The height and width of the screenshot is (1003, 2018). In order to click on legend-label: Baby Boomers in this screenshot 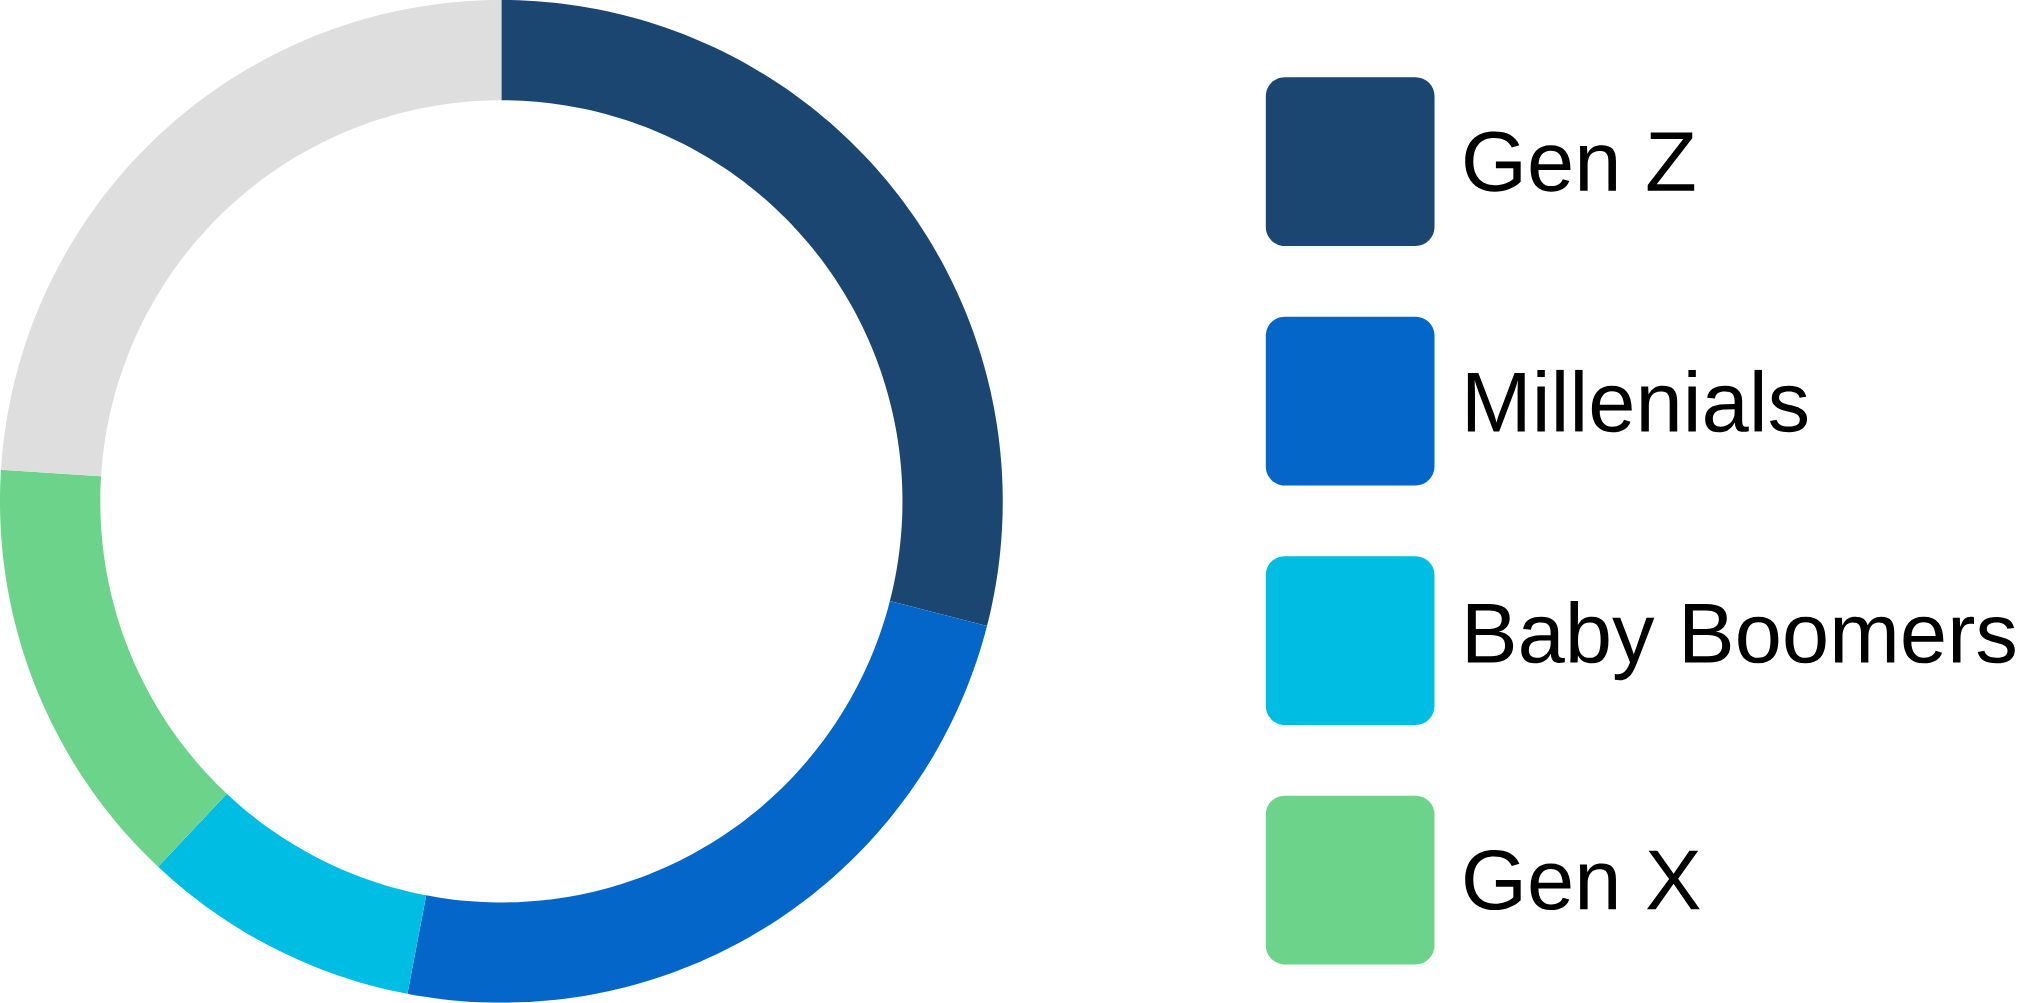, I will do `click(1741, 641)`.